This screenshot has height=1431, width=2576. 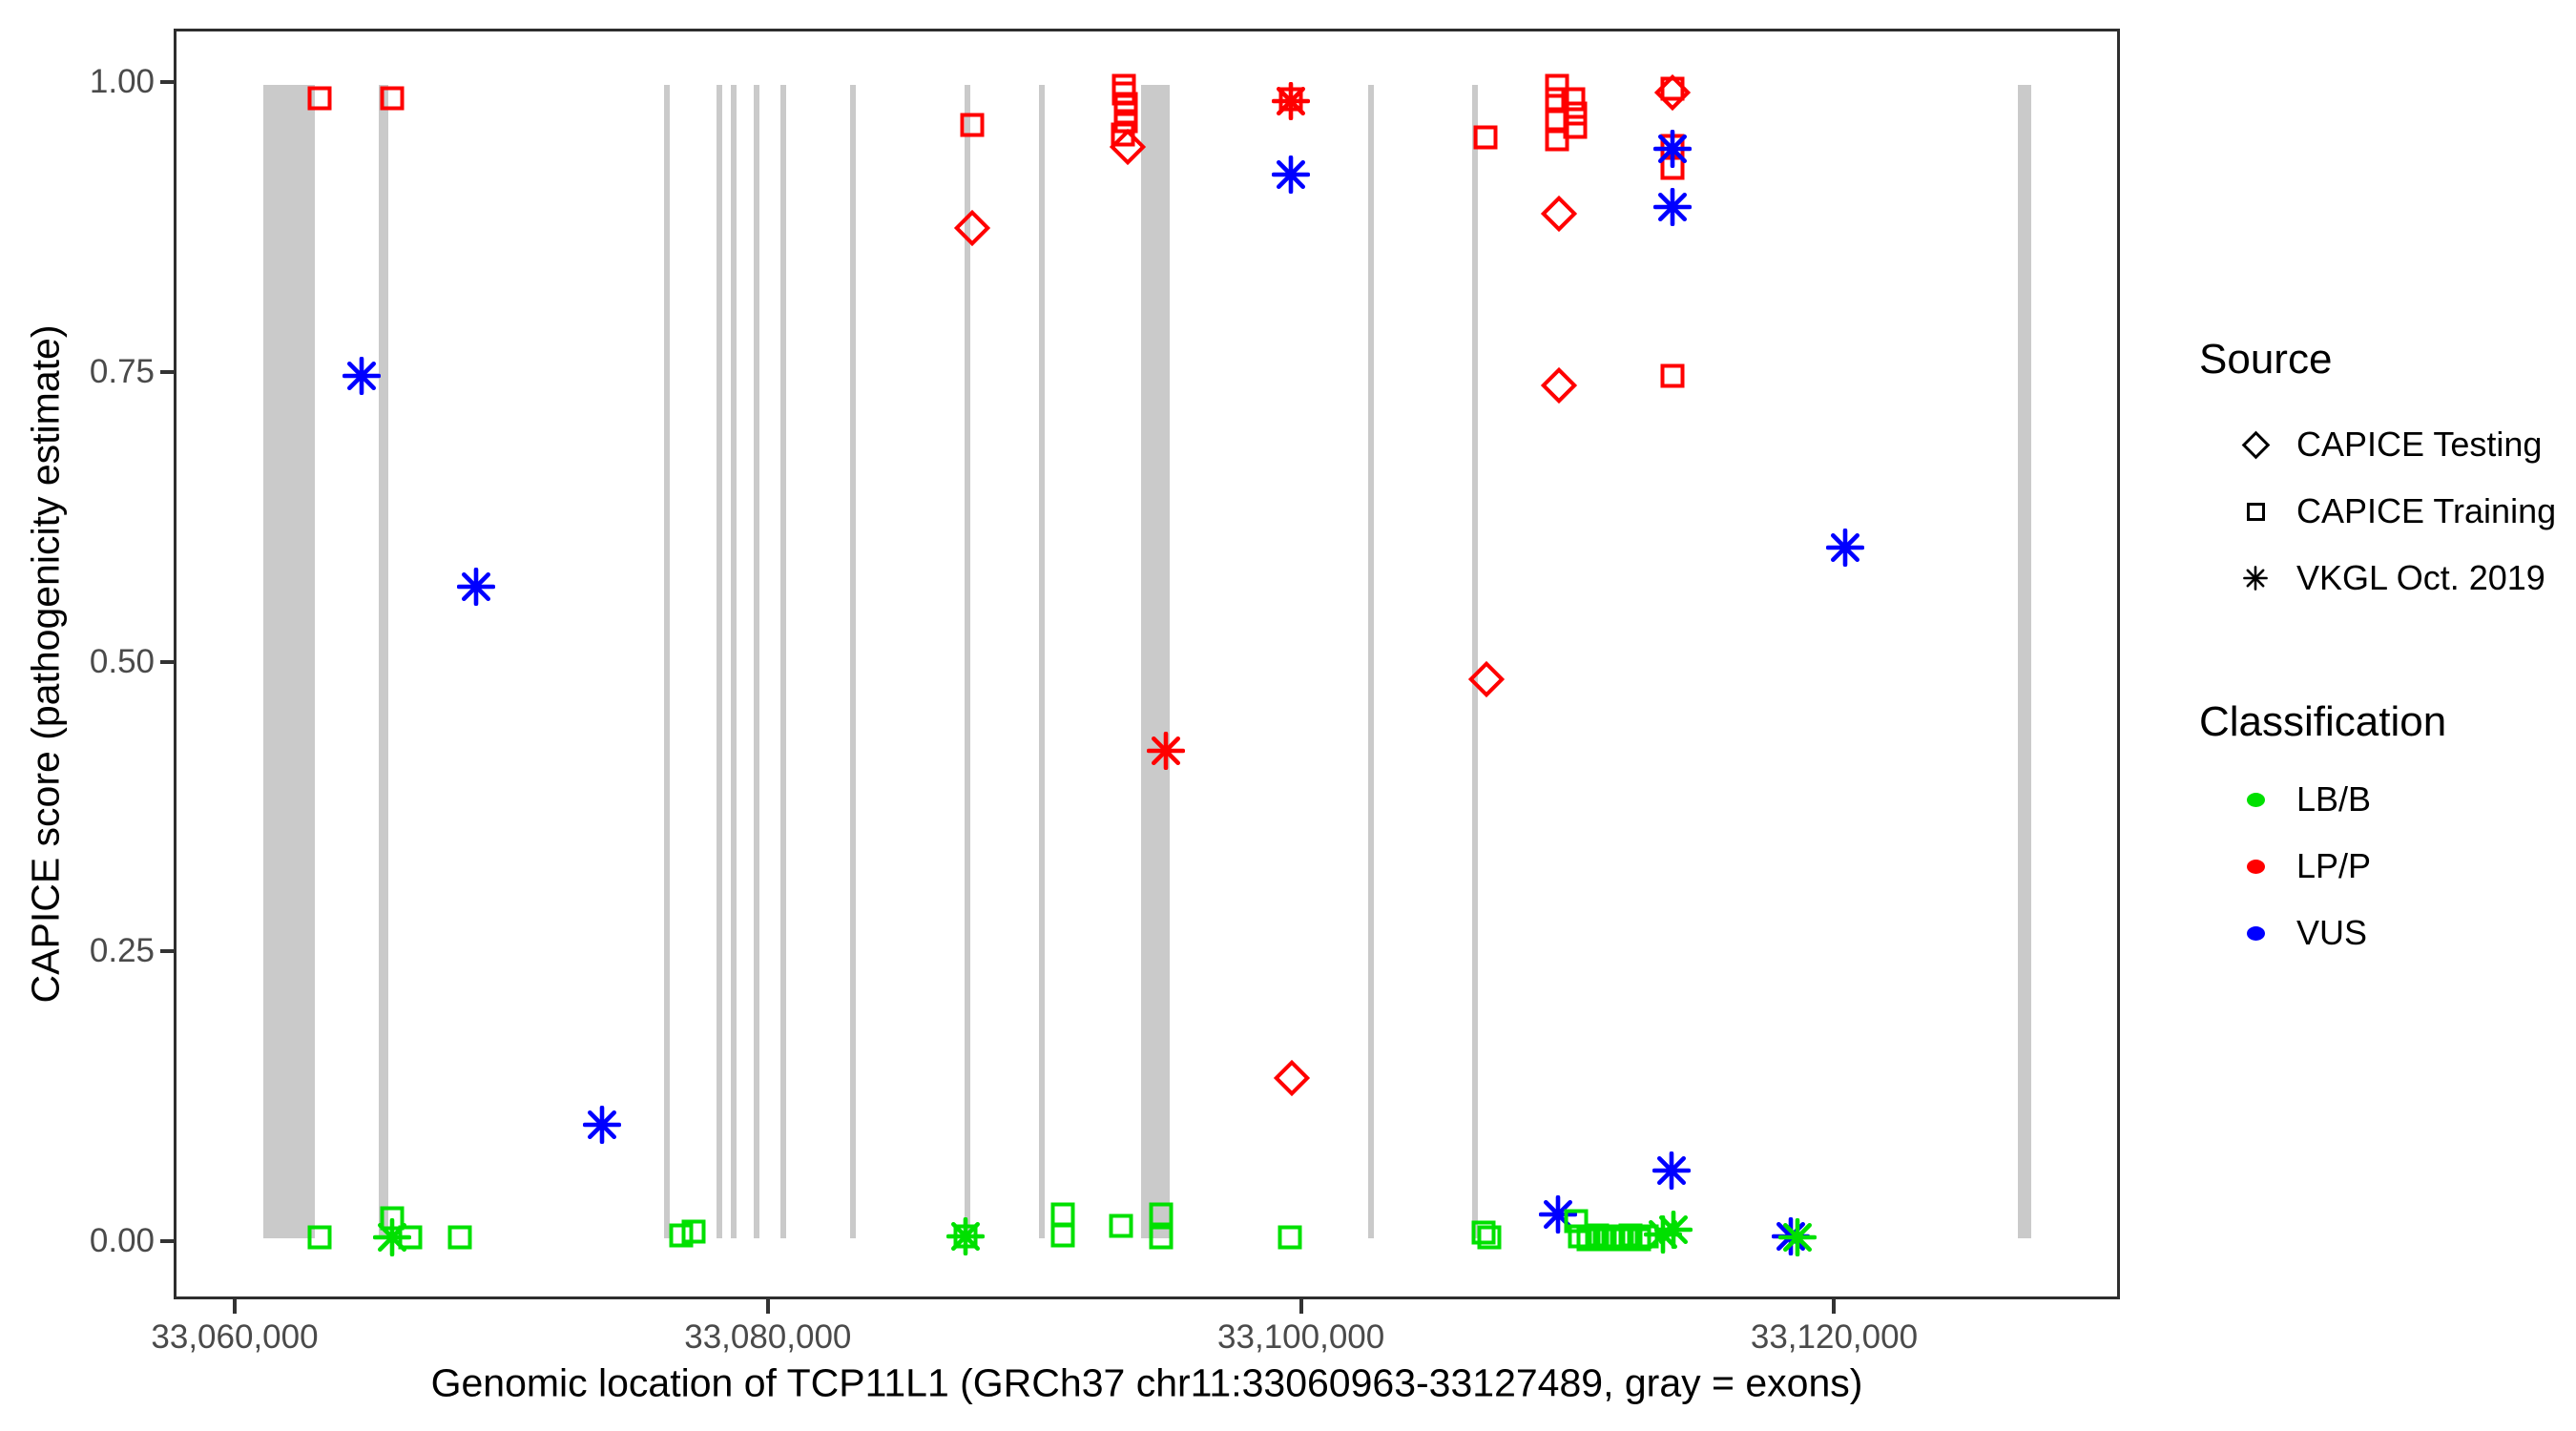 What do you see at coordinates (77, 664) in the screenshot?
I see `y-axis-tick-labels: 0.00 0.25 0.50 0.75 1.00` at bounding box center [77, 664].